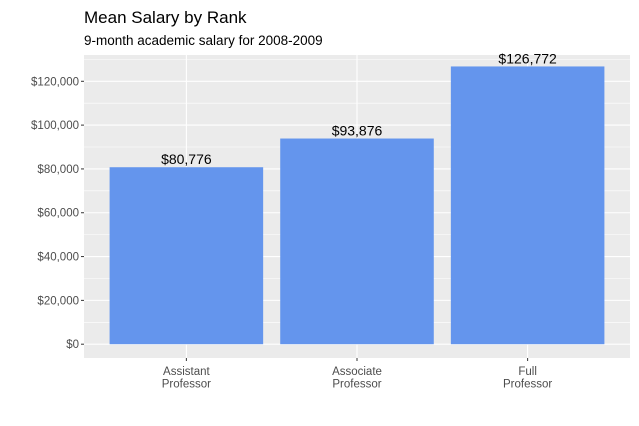  What do you see at coordinates (527, 58) in the screenshot?
I see `data-label-2: $126,772` at bounding box center [527, 58].